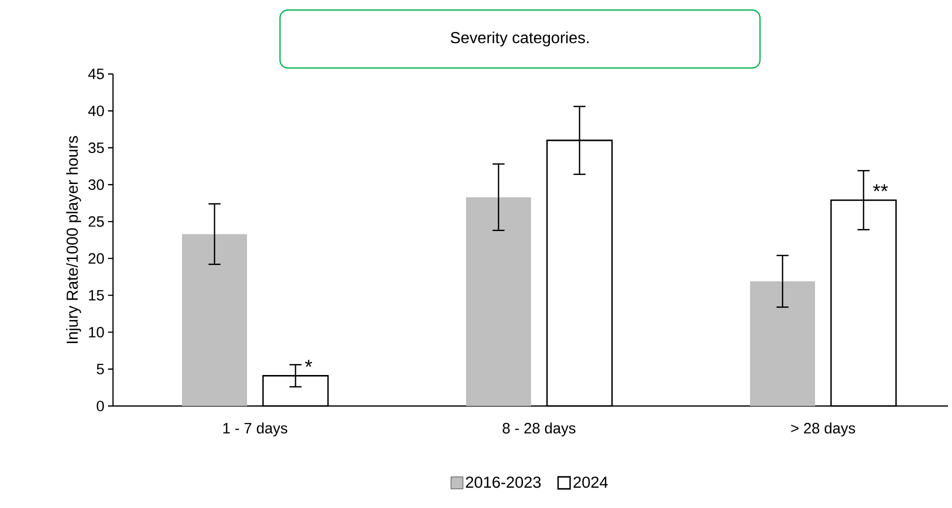 The width and height of the screenshot is (952, 508). What do you see at coordinates (880, 188) in the screenshot?
I see `annotation: **` at bounding box center [880, 188].